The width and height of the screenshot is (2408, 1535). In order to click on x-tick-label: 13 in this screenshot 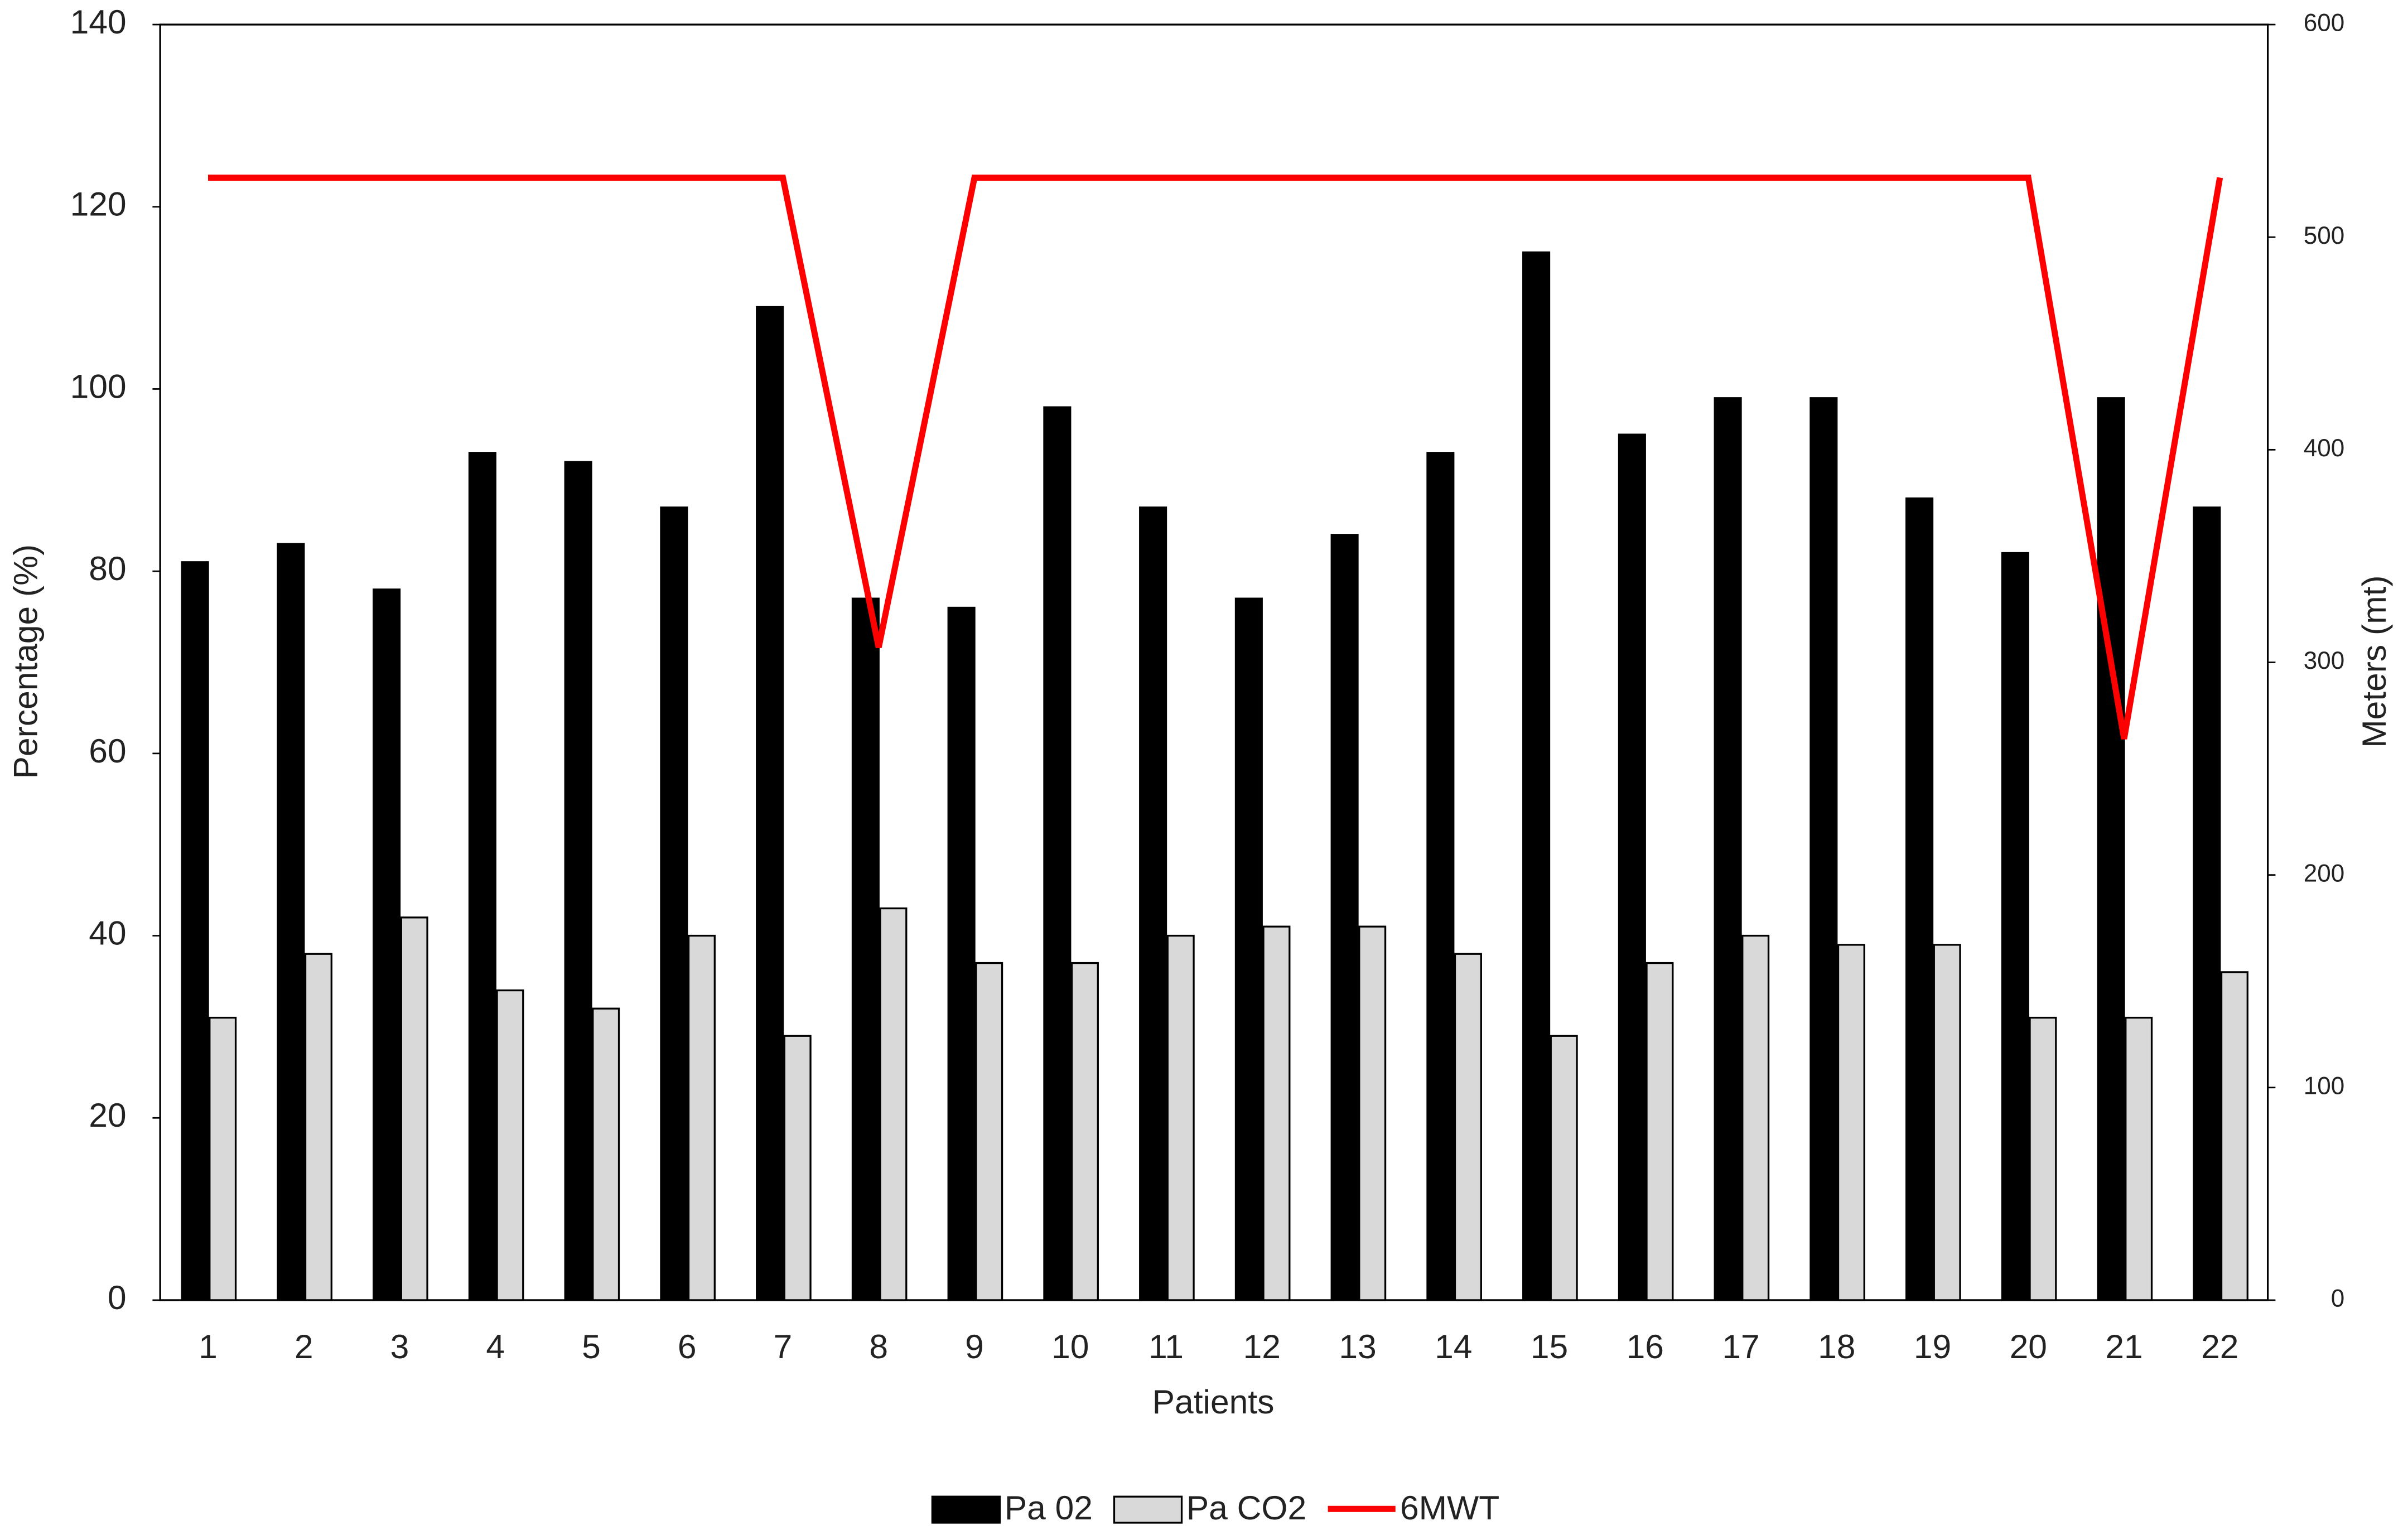, I will do `click(1357, 1346)`.